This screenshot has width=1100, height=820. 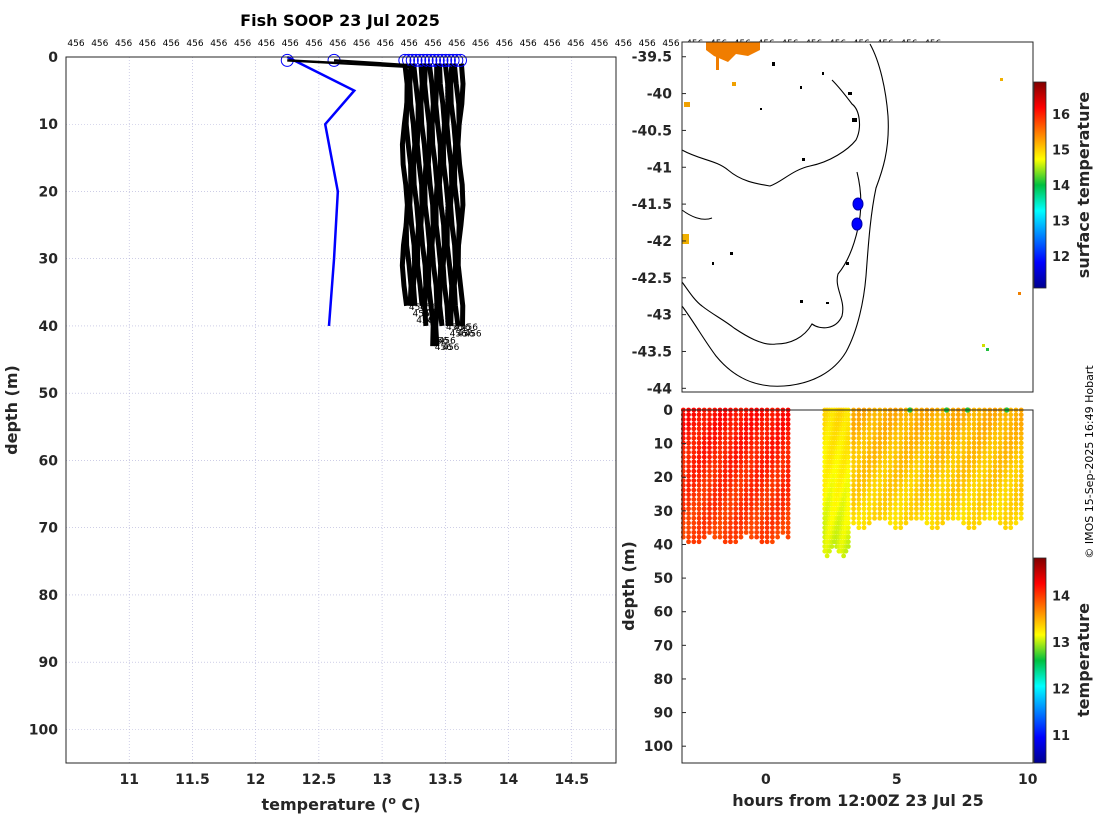 I want to click on x-tick-label: 11, so click(x=128, y=780).